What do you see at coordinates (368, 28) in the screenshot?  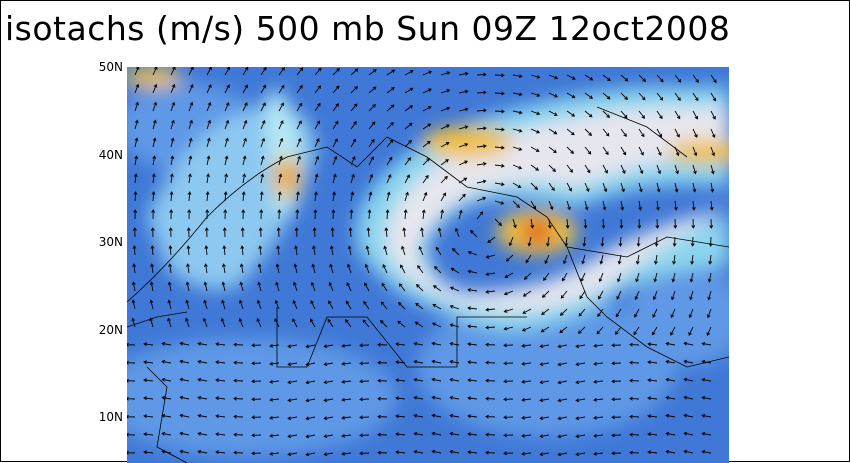 I see `map-title: isotachs (m/s) 500 mb Sun 09Z 12oct2008` at bounding box center [368, 28].